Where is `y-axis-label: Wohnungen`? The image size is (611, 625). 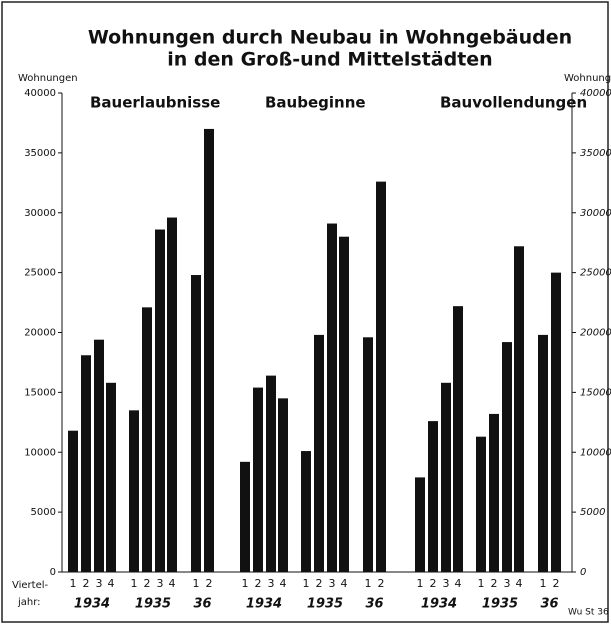 y-axis-label: Wohnungen is located at coordinates (48, 78).